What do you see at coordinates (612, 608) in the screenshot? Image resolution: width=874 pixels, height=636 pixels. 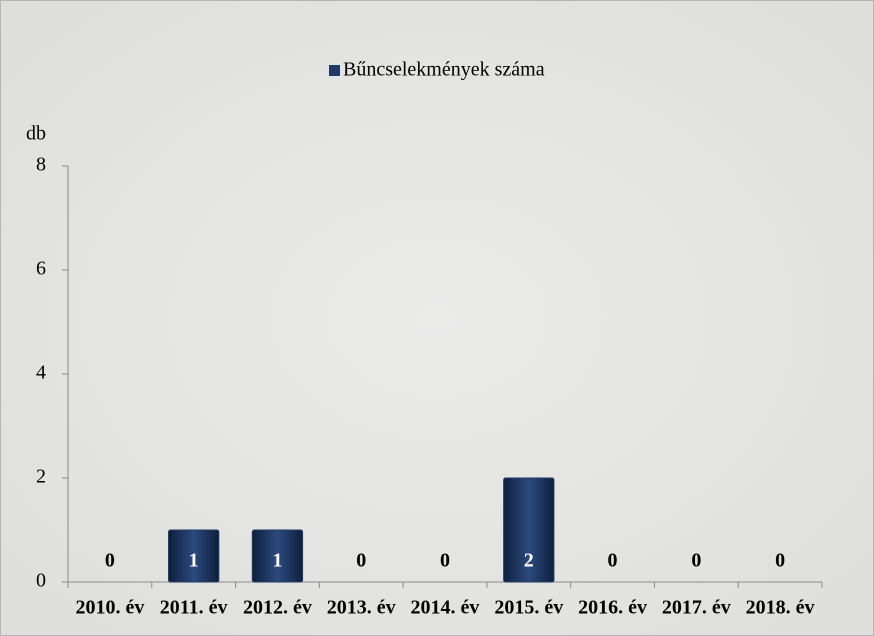 I see `x-tick-label: 2016. év` at bounding box center [612, 608].